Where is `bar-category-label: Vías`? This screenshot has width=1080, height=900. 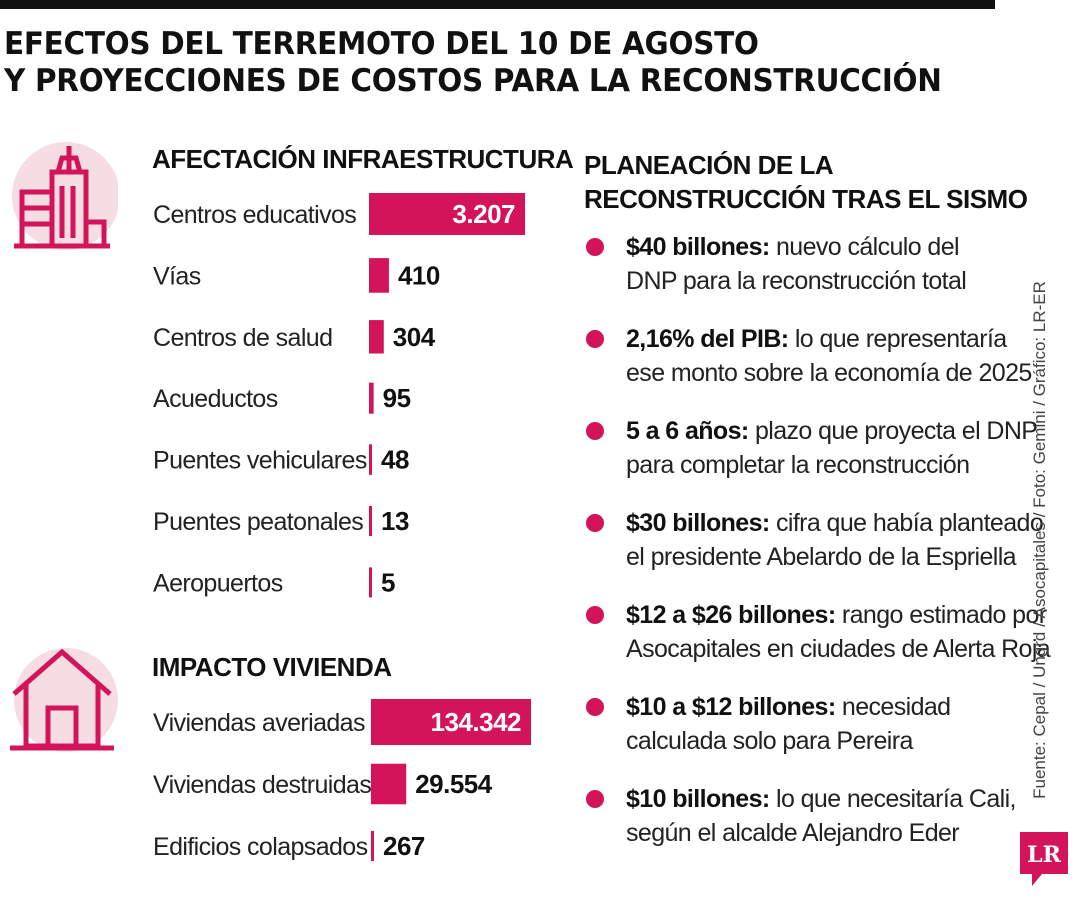 bar-category-label: Vías is located at coordinates (177, 276).